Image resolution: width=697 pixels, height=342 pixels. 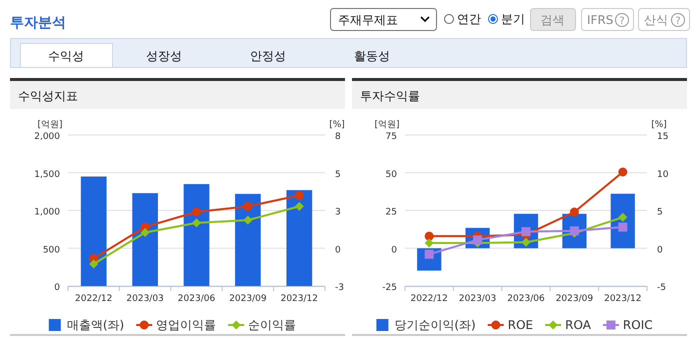 I want to click on text: 분기, so click(x=513, y=19).